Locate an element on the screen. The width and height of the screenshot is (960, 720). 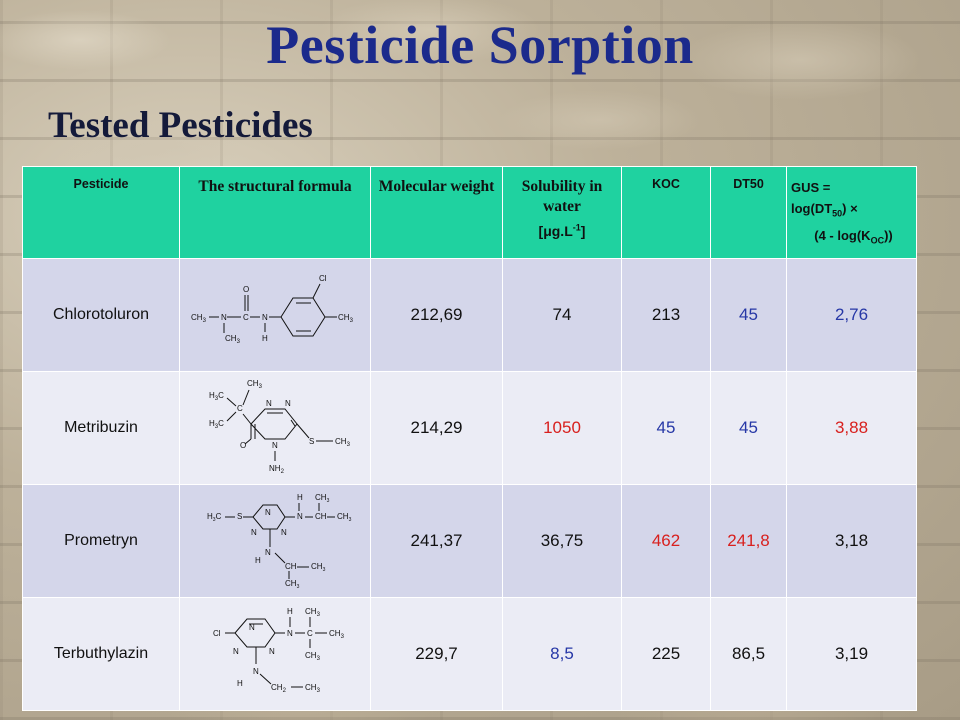
structural-formula-terbuthylazin: Cl N N N N H C CH3 CH3 is located at coordinates (275, 654).